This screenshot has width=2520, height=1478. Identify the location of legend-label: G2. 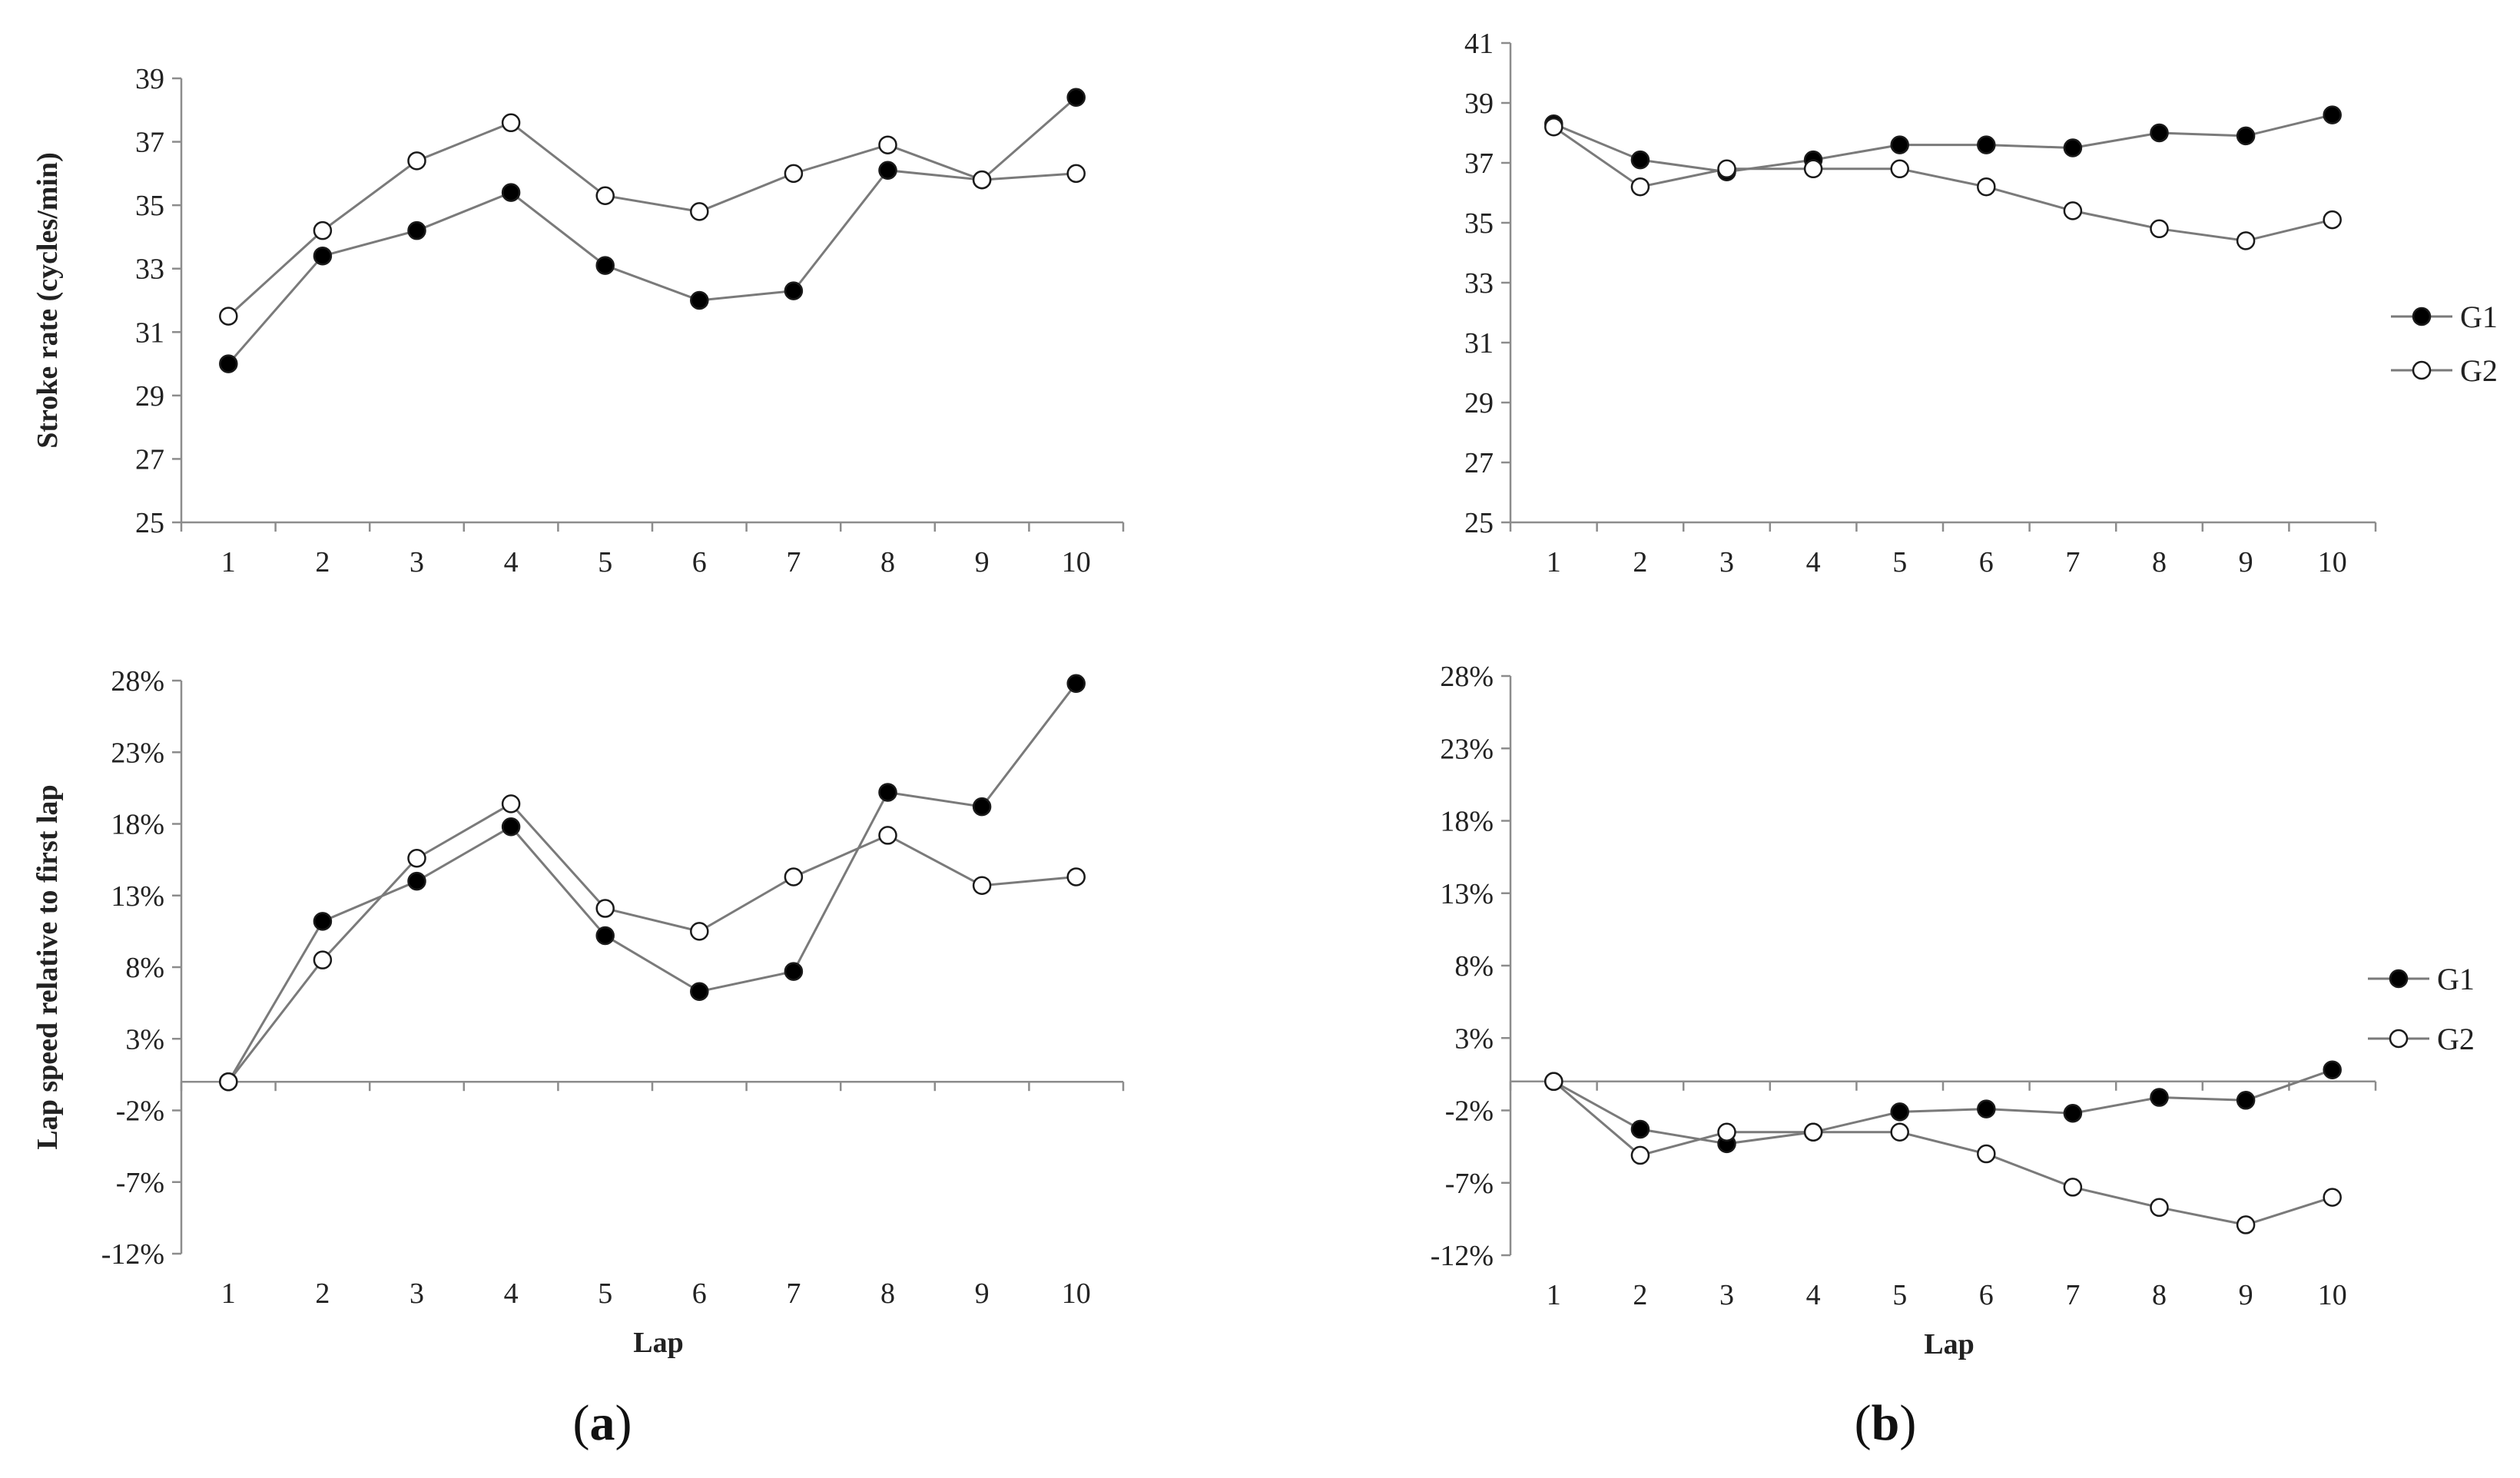
(2479, 370).